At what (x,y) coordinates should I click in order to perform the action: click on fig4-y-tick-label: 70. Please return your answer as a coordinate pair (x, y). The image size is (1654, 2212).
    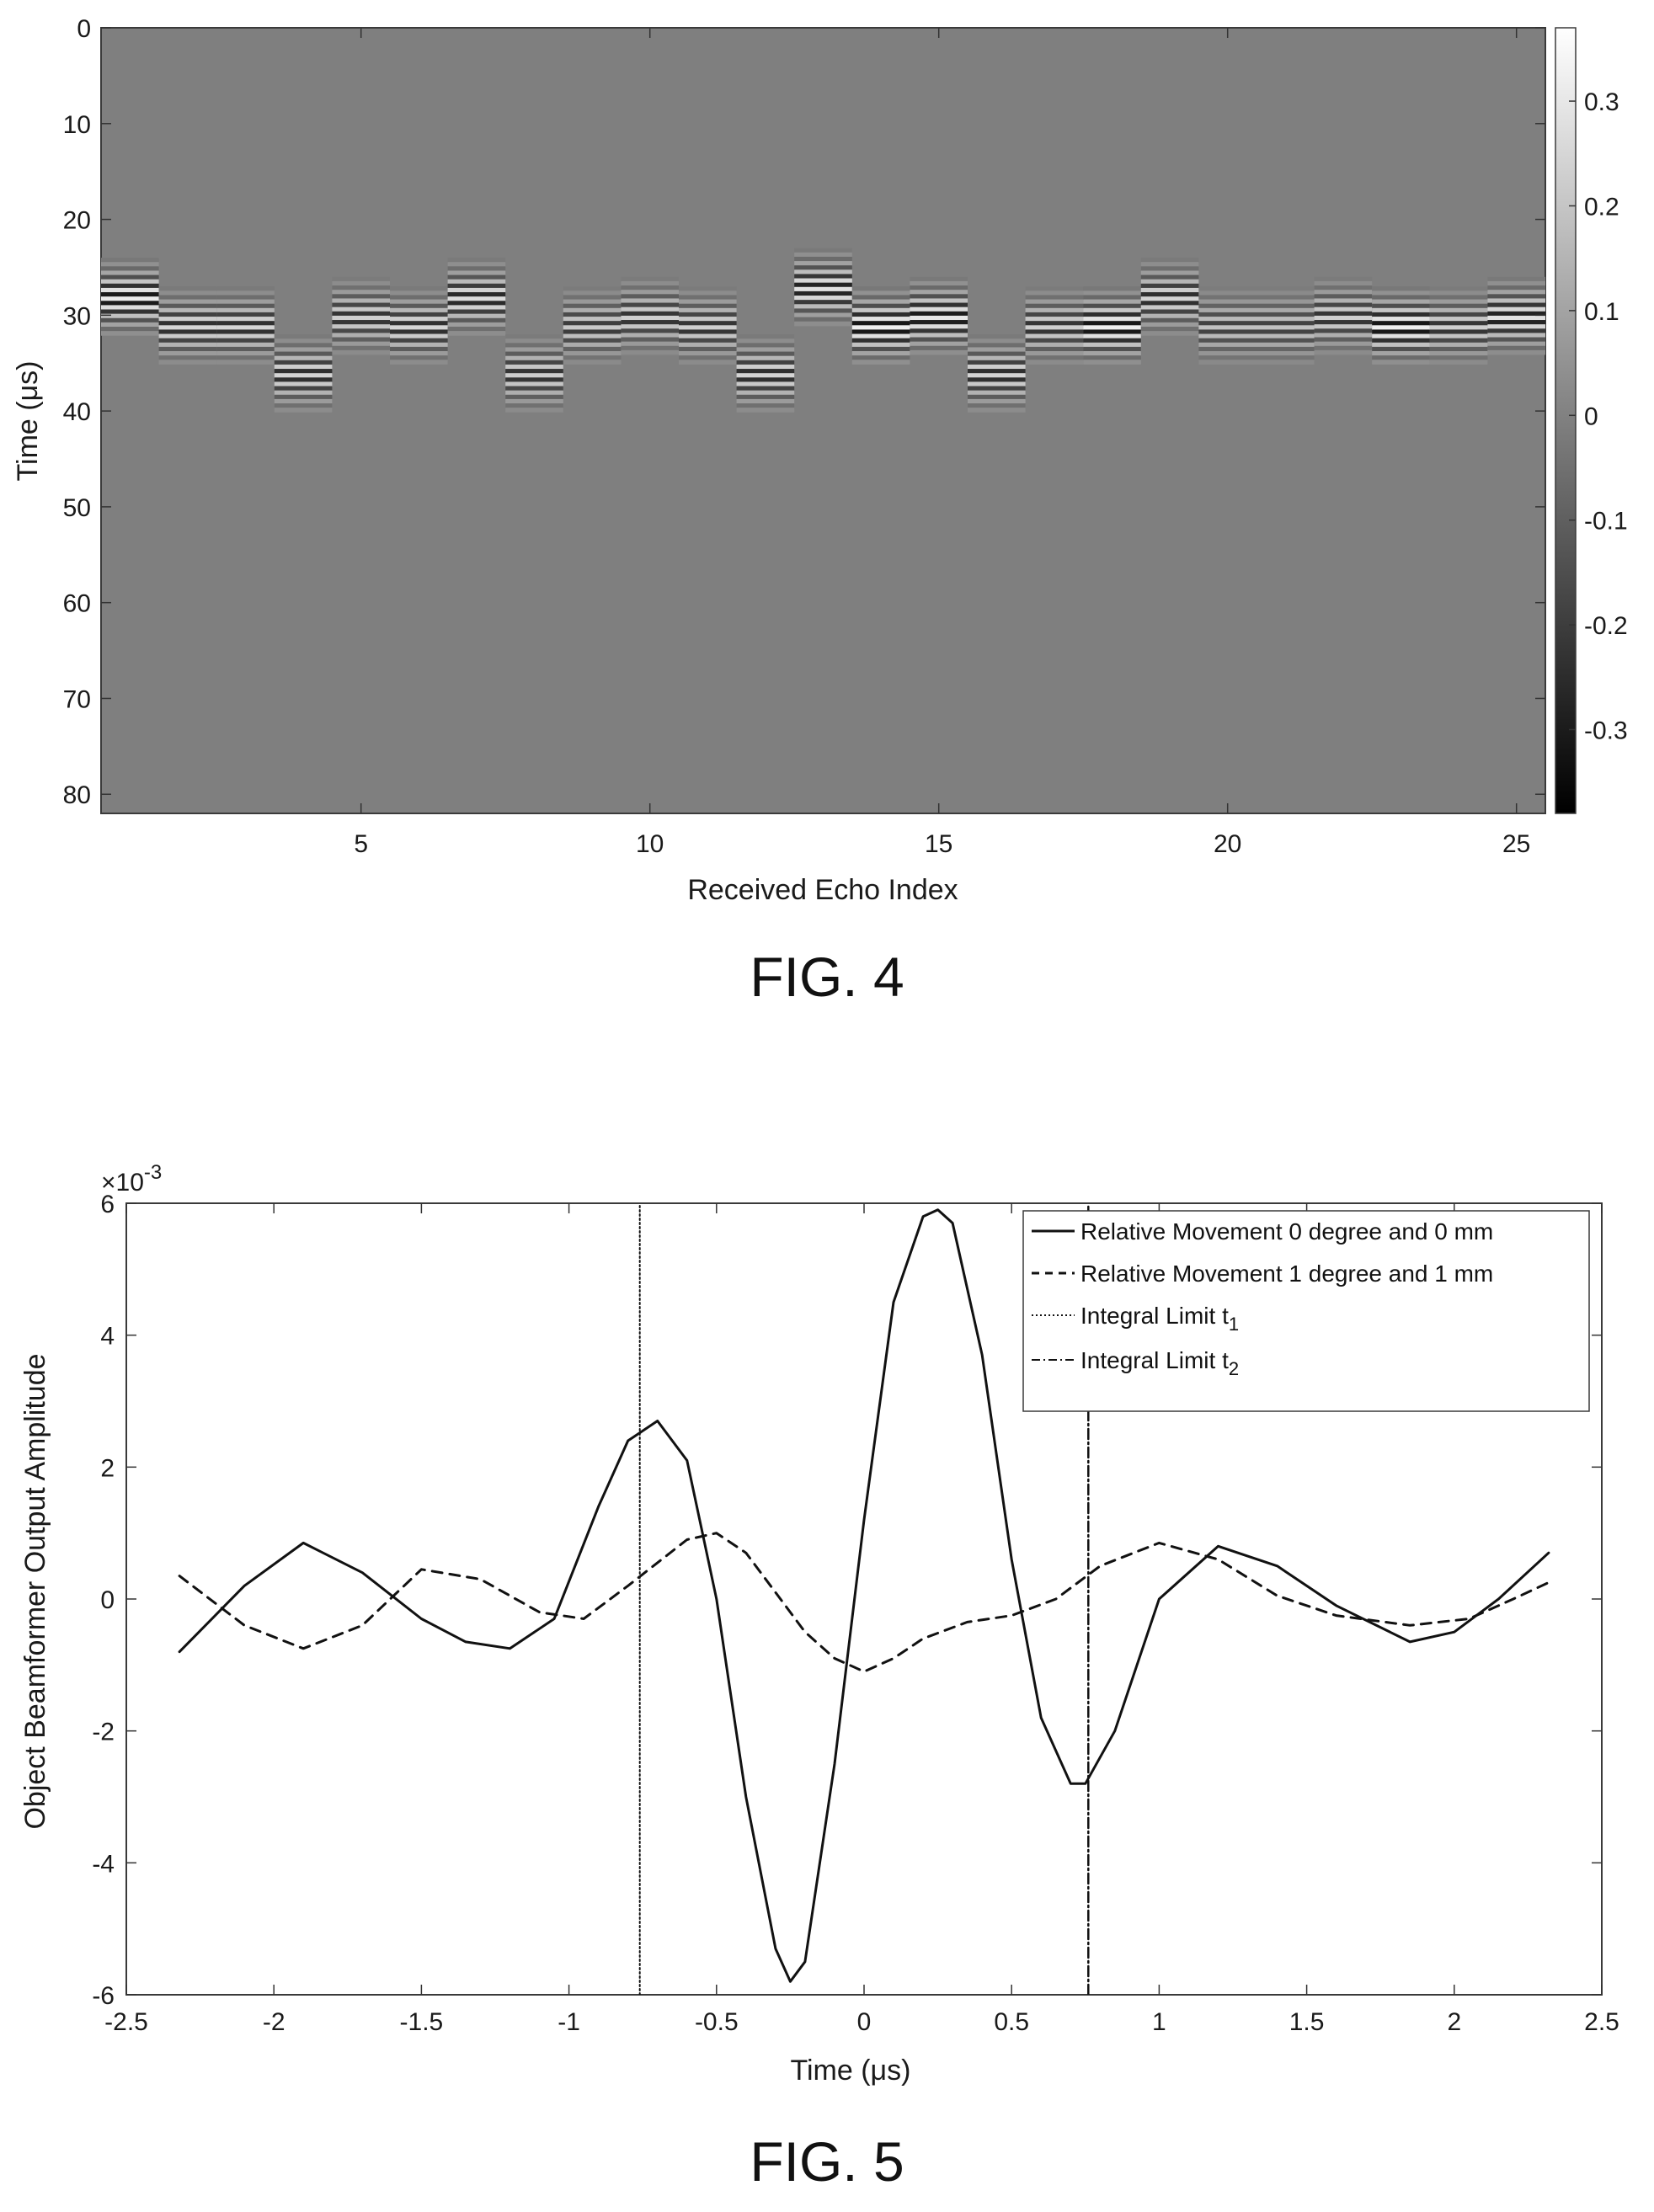
    Looking at the image, I should click on (77, 699).